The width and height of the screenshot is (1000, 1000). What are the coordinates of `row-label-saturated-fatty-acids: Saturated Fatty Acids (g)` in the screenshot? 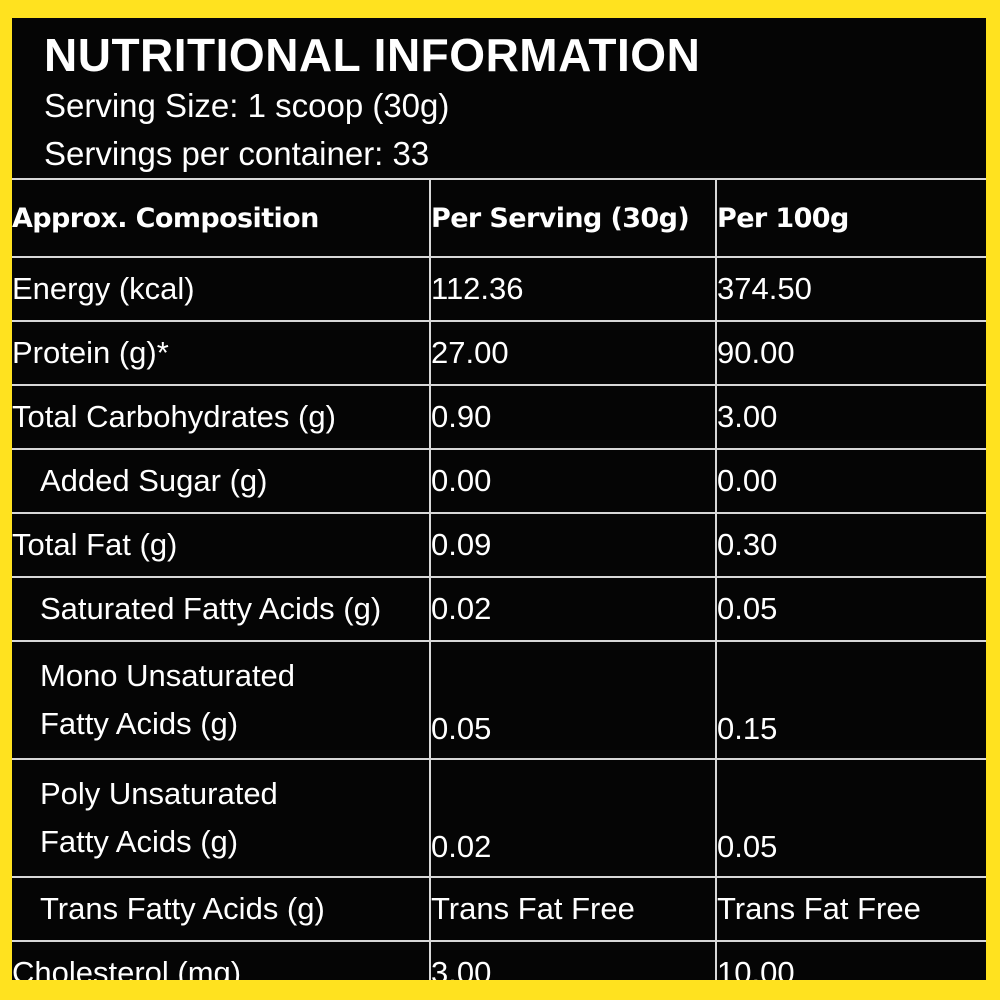 It's located at (221, 609).